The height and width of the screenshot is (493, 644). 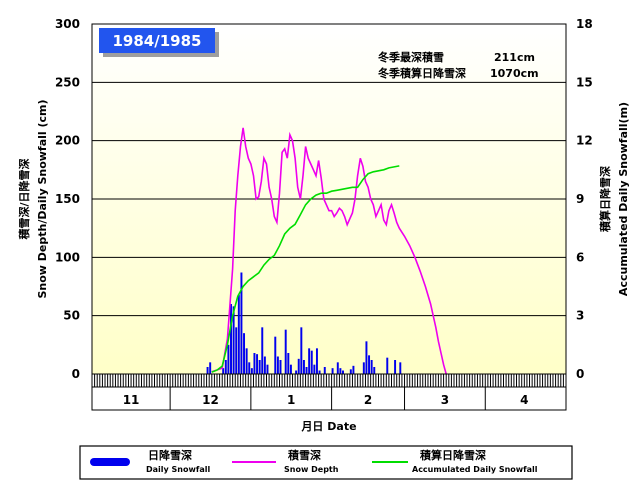 What do you see at coordinates (71, 316) in the screenshot?
I see `y-tick-label-left: 50` at bounding box center [71, 316].